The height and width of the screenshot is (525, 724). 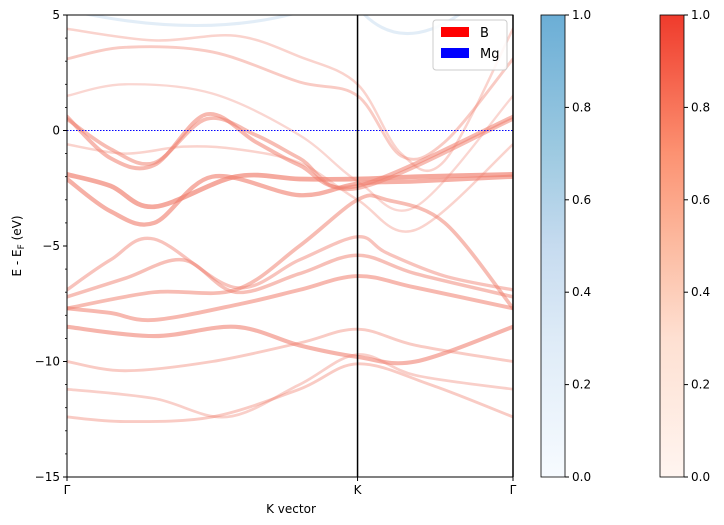 I want to click on y-tick-label: 0, so click(x=56, y=131).